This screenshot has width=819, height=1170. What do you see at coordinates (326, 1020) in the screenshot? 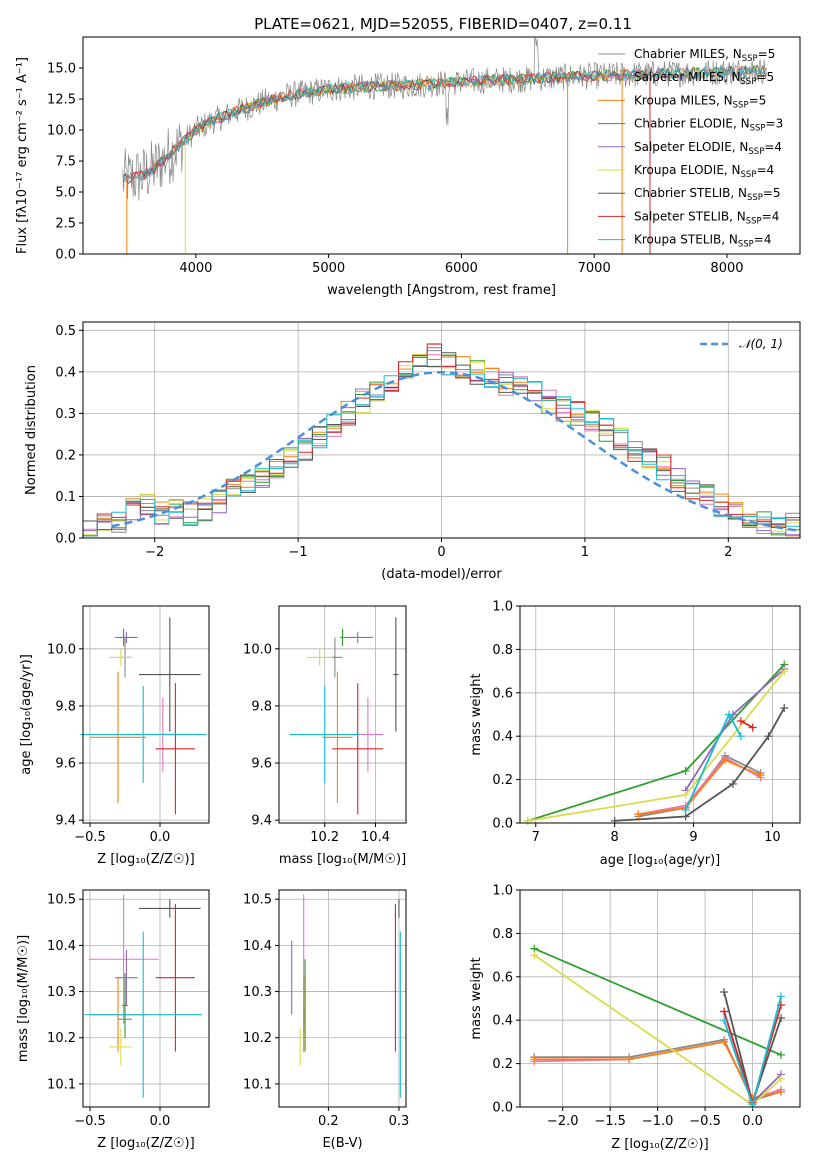
I see `panel-mass_vs_ebv: 0.2 0.3 10.1 10.2 10.3 10.4 10.5 E(B-V)` at bounding box center [326, 1020].